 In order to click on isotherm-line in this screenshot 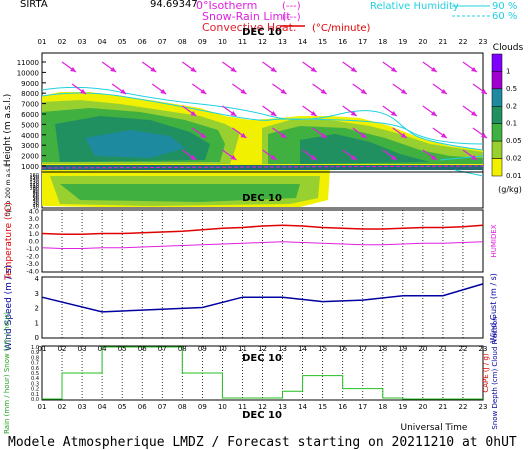, I will do `click(262, 167)`.